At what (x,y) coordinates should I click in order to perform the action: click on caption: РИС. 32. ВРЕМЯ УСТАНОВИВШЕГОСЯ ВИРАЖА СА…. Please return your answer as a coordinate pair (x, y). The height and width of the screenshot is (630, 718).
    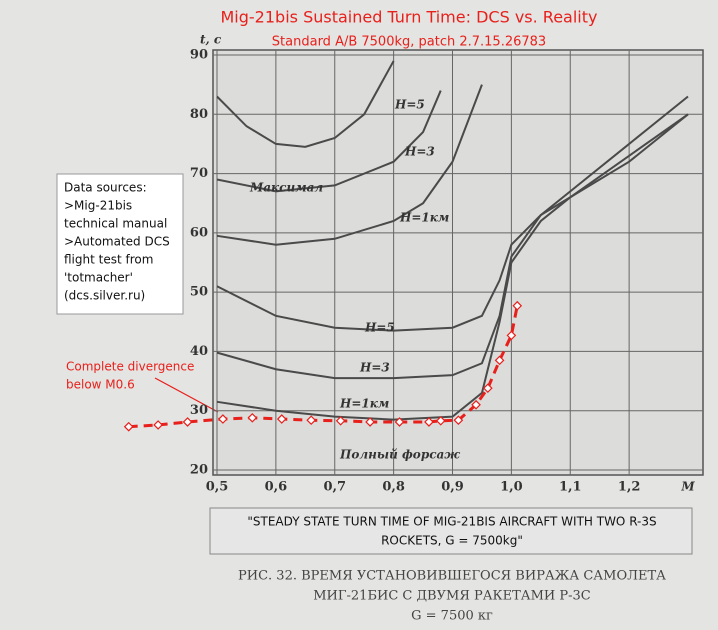
    Looking at the image, I should click on (452, 576).